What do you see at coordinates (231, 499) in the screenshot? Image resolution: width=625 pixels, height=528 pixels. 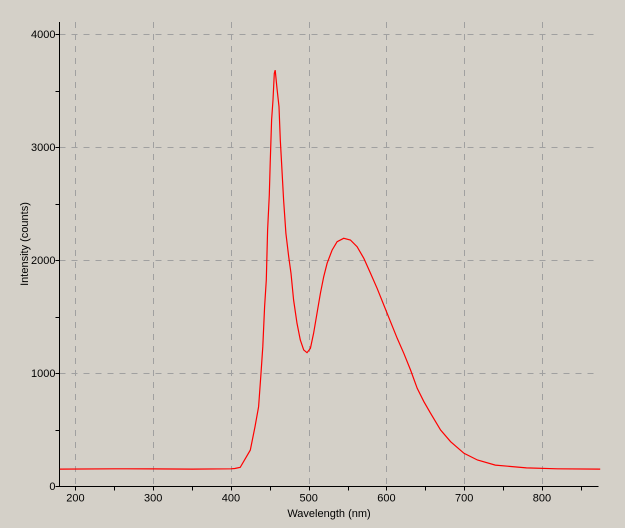 I see `x-tick-label: 400` at bounding box center [231, 499].